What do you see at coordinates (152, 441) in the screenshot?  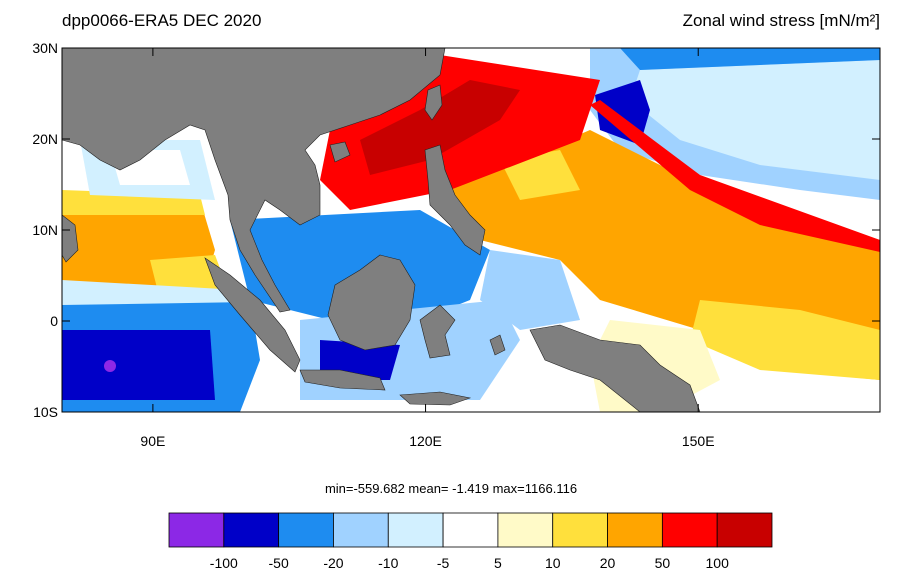 I see `lon-tick-label: 90E` at bounding box center [152, 441].